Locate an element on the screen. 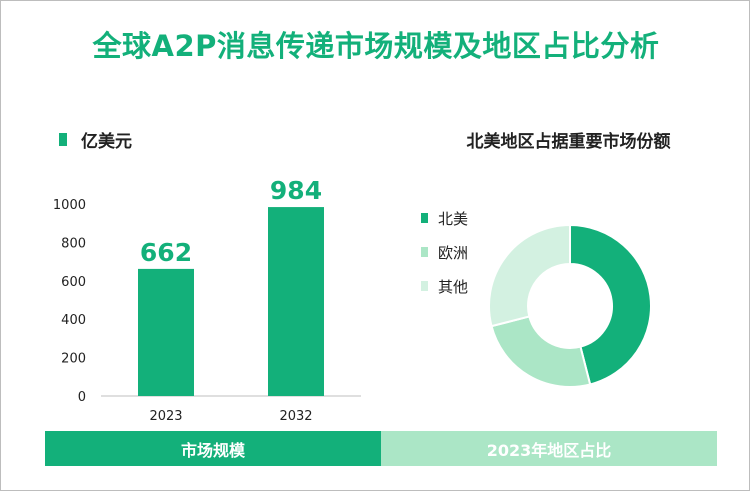 The image size is (750, 491). y-tick-label: 1000 is located at coordinates (69, 205).